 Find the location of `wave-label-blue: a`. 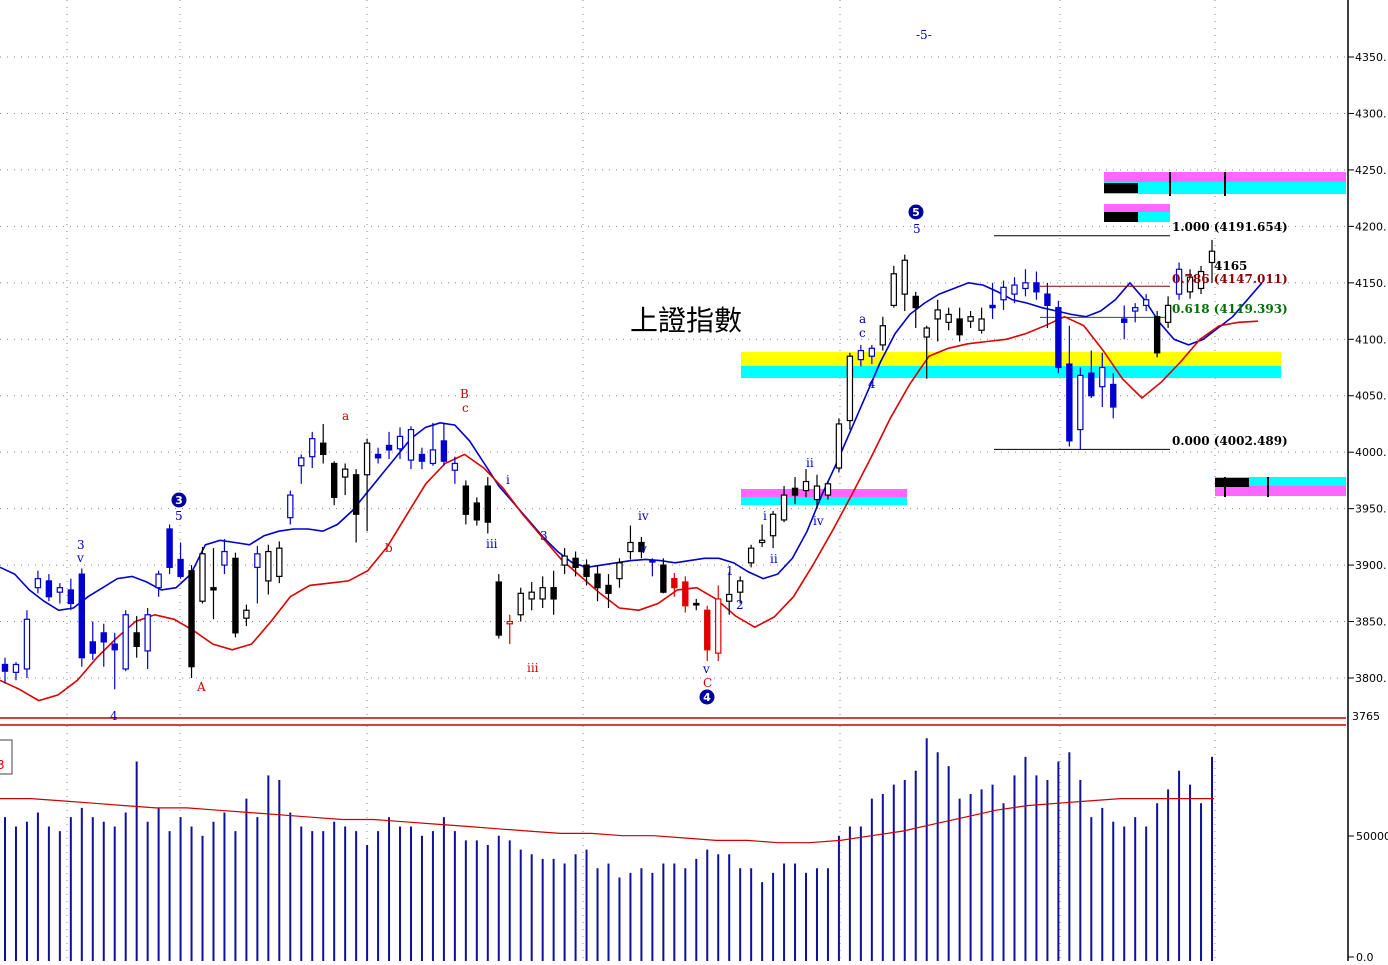

wave-label-blue: a is located at coordinates (862, 319).